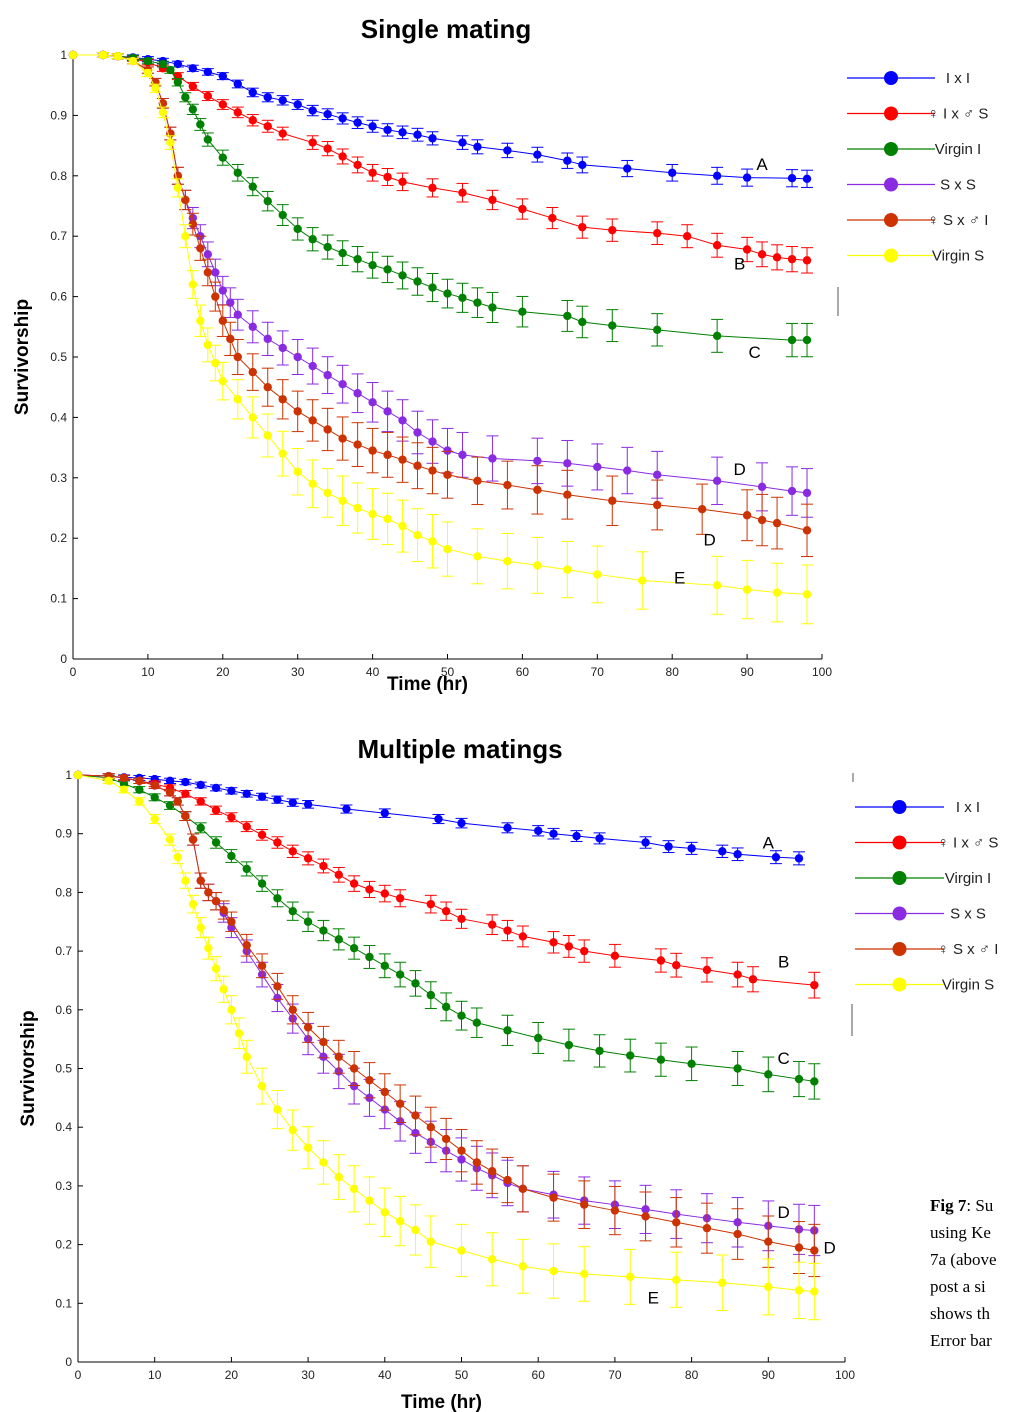  I want to click on y-tick-label: 0.8, so click(58, 176).